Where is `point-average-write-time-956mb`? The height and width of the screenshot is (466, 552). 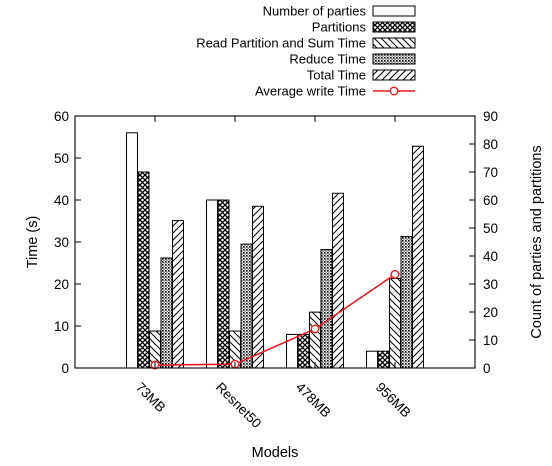
point-average-write-time-956mb is located at coordinates (395, 274).